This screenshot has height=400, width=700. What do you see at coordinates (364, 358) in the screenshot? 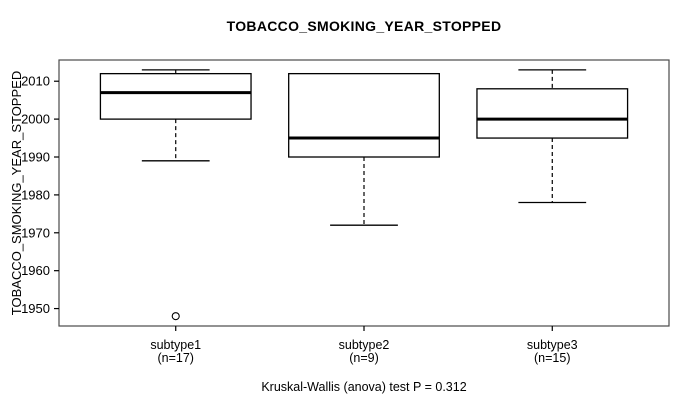
I see `x-axis-n-label-subtype2: (n=9)` at bounding box center [364, 358].